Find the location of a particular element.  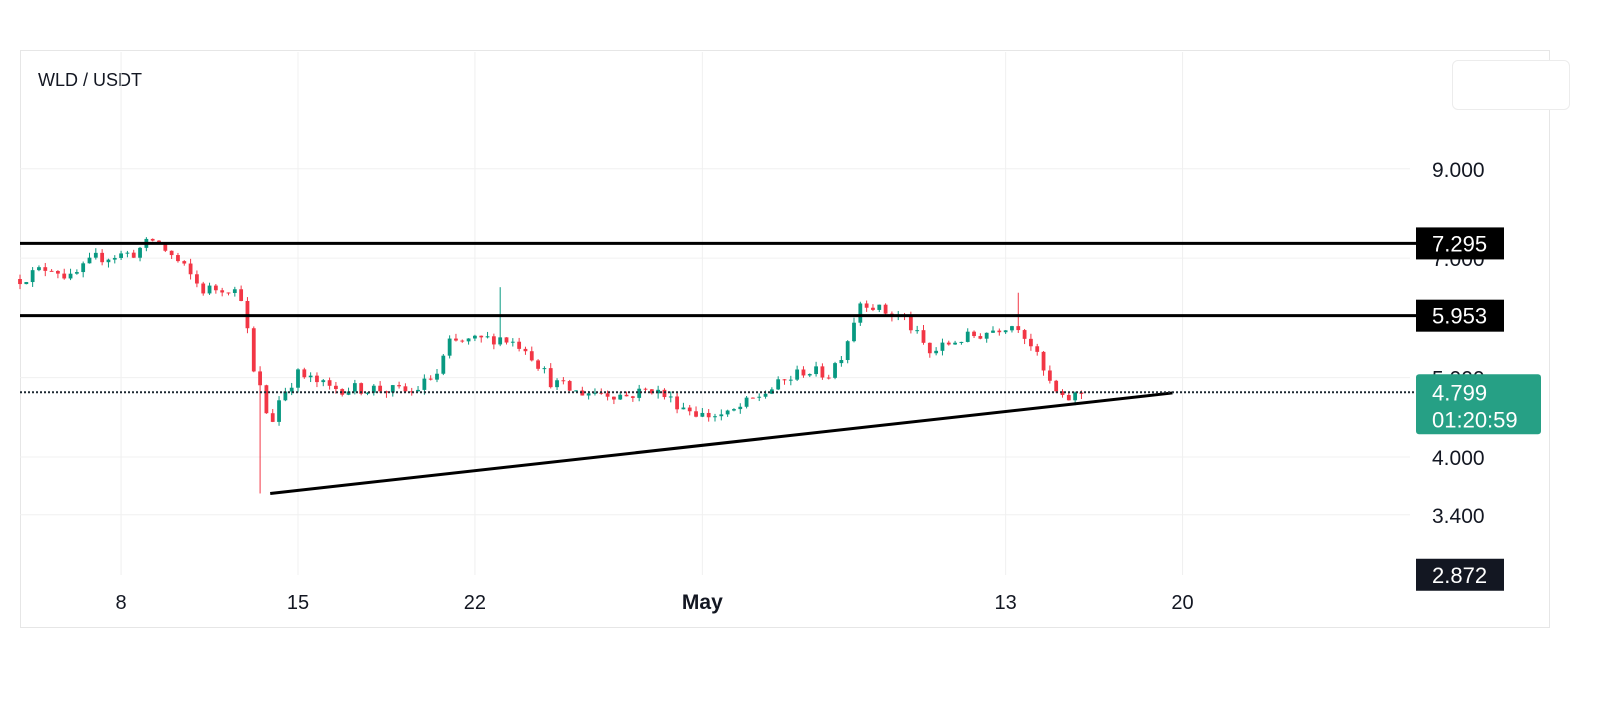

level-price-tag is located at coordinates (1460, 315).